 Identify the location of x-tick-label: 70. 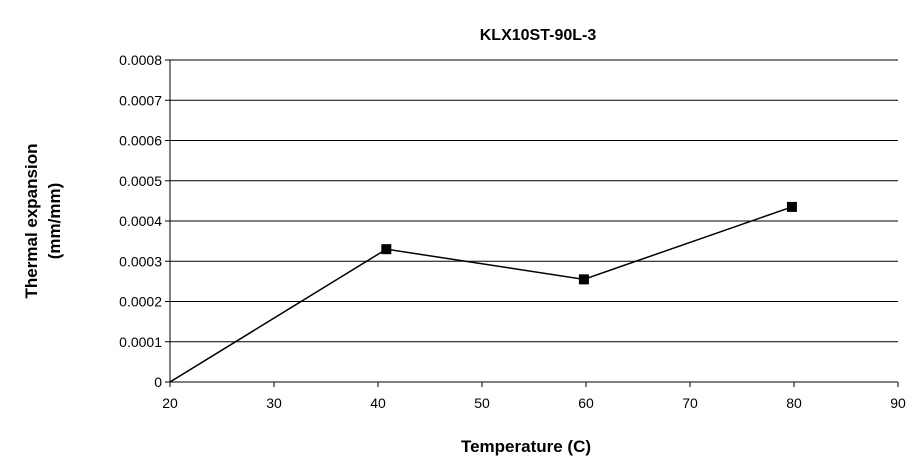
(690, 403).